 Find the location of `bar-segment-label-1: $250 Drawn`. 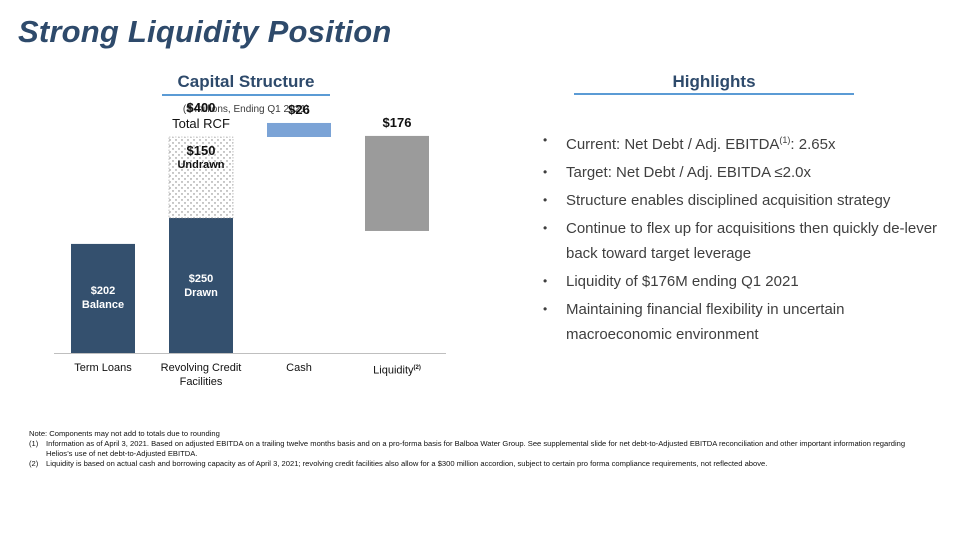

bar-segment-label-1: $250 Drawn is located at coordinates (201, 286).